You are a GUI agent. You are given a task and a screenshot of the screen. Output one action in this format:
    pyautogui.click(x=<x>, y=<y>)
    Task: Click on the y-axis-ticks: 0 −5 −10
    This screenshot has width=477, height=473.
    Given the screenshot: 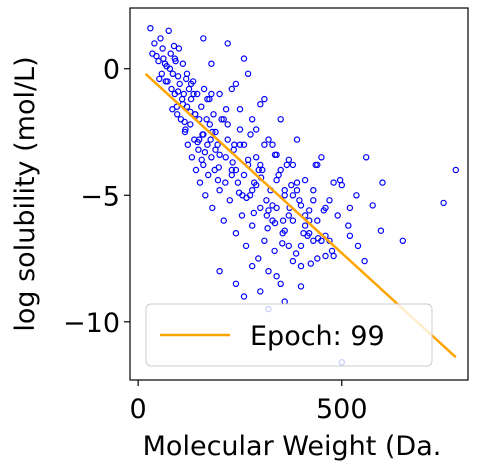 What is the action you would take?
    pyautogui.click(x=96, y=197)
    